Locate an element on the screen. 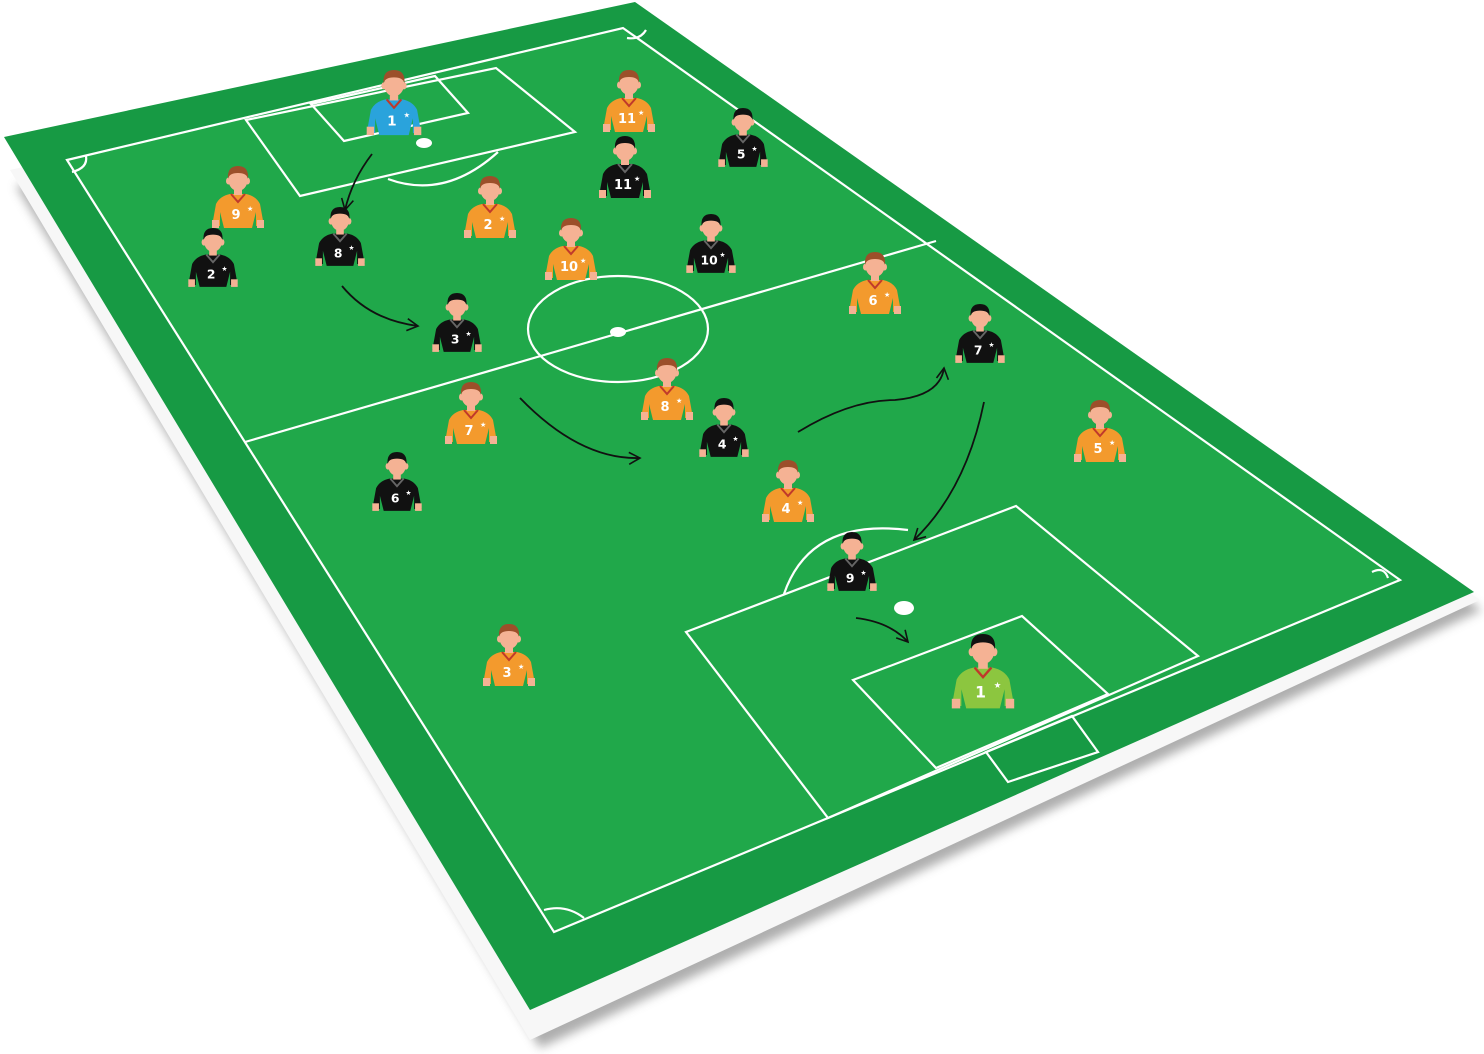  player-orange-8: 8 ★ is located at coordinates (667, 389).